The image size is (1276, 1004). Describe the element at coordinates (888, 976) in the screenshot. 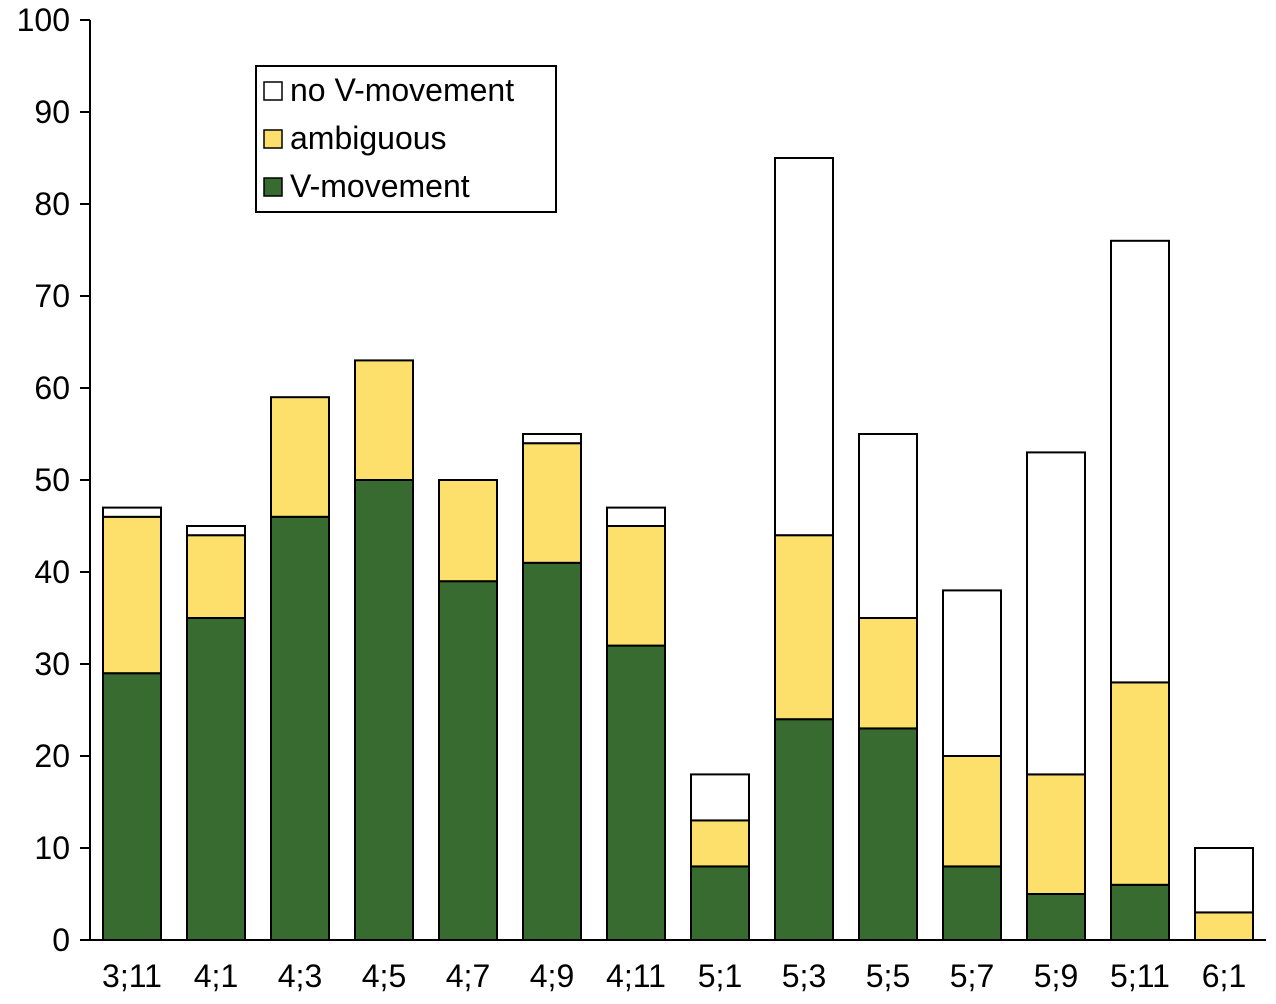

I see `x-tick-label: 5;5` at that location.